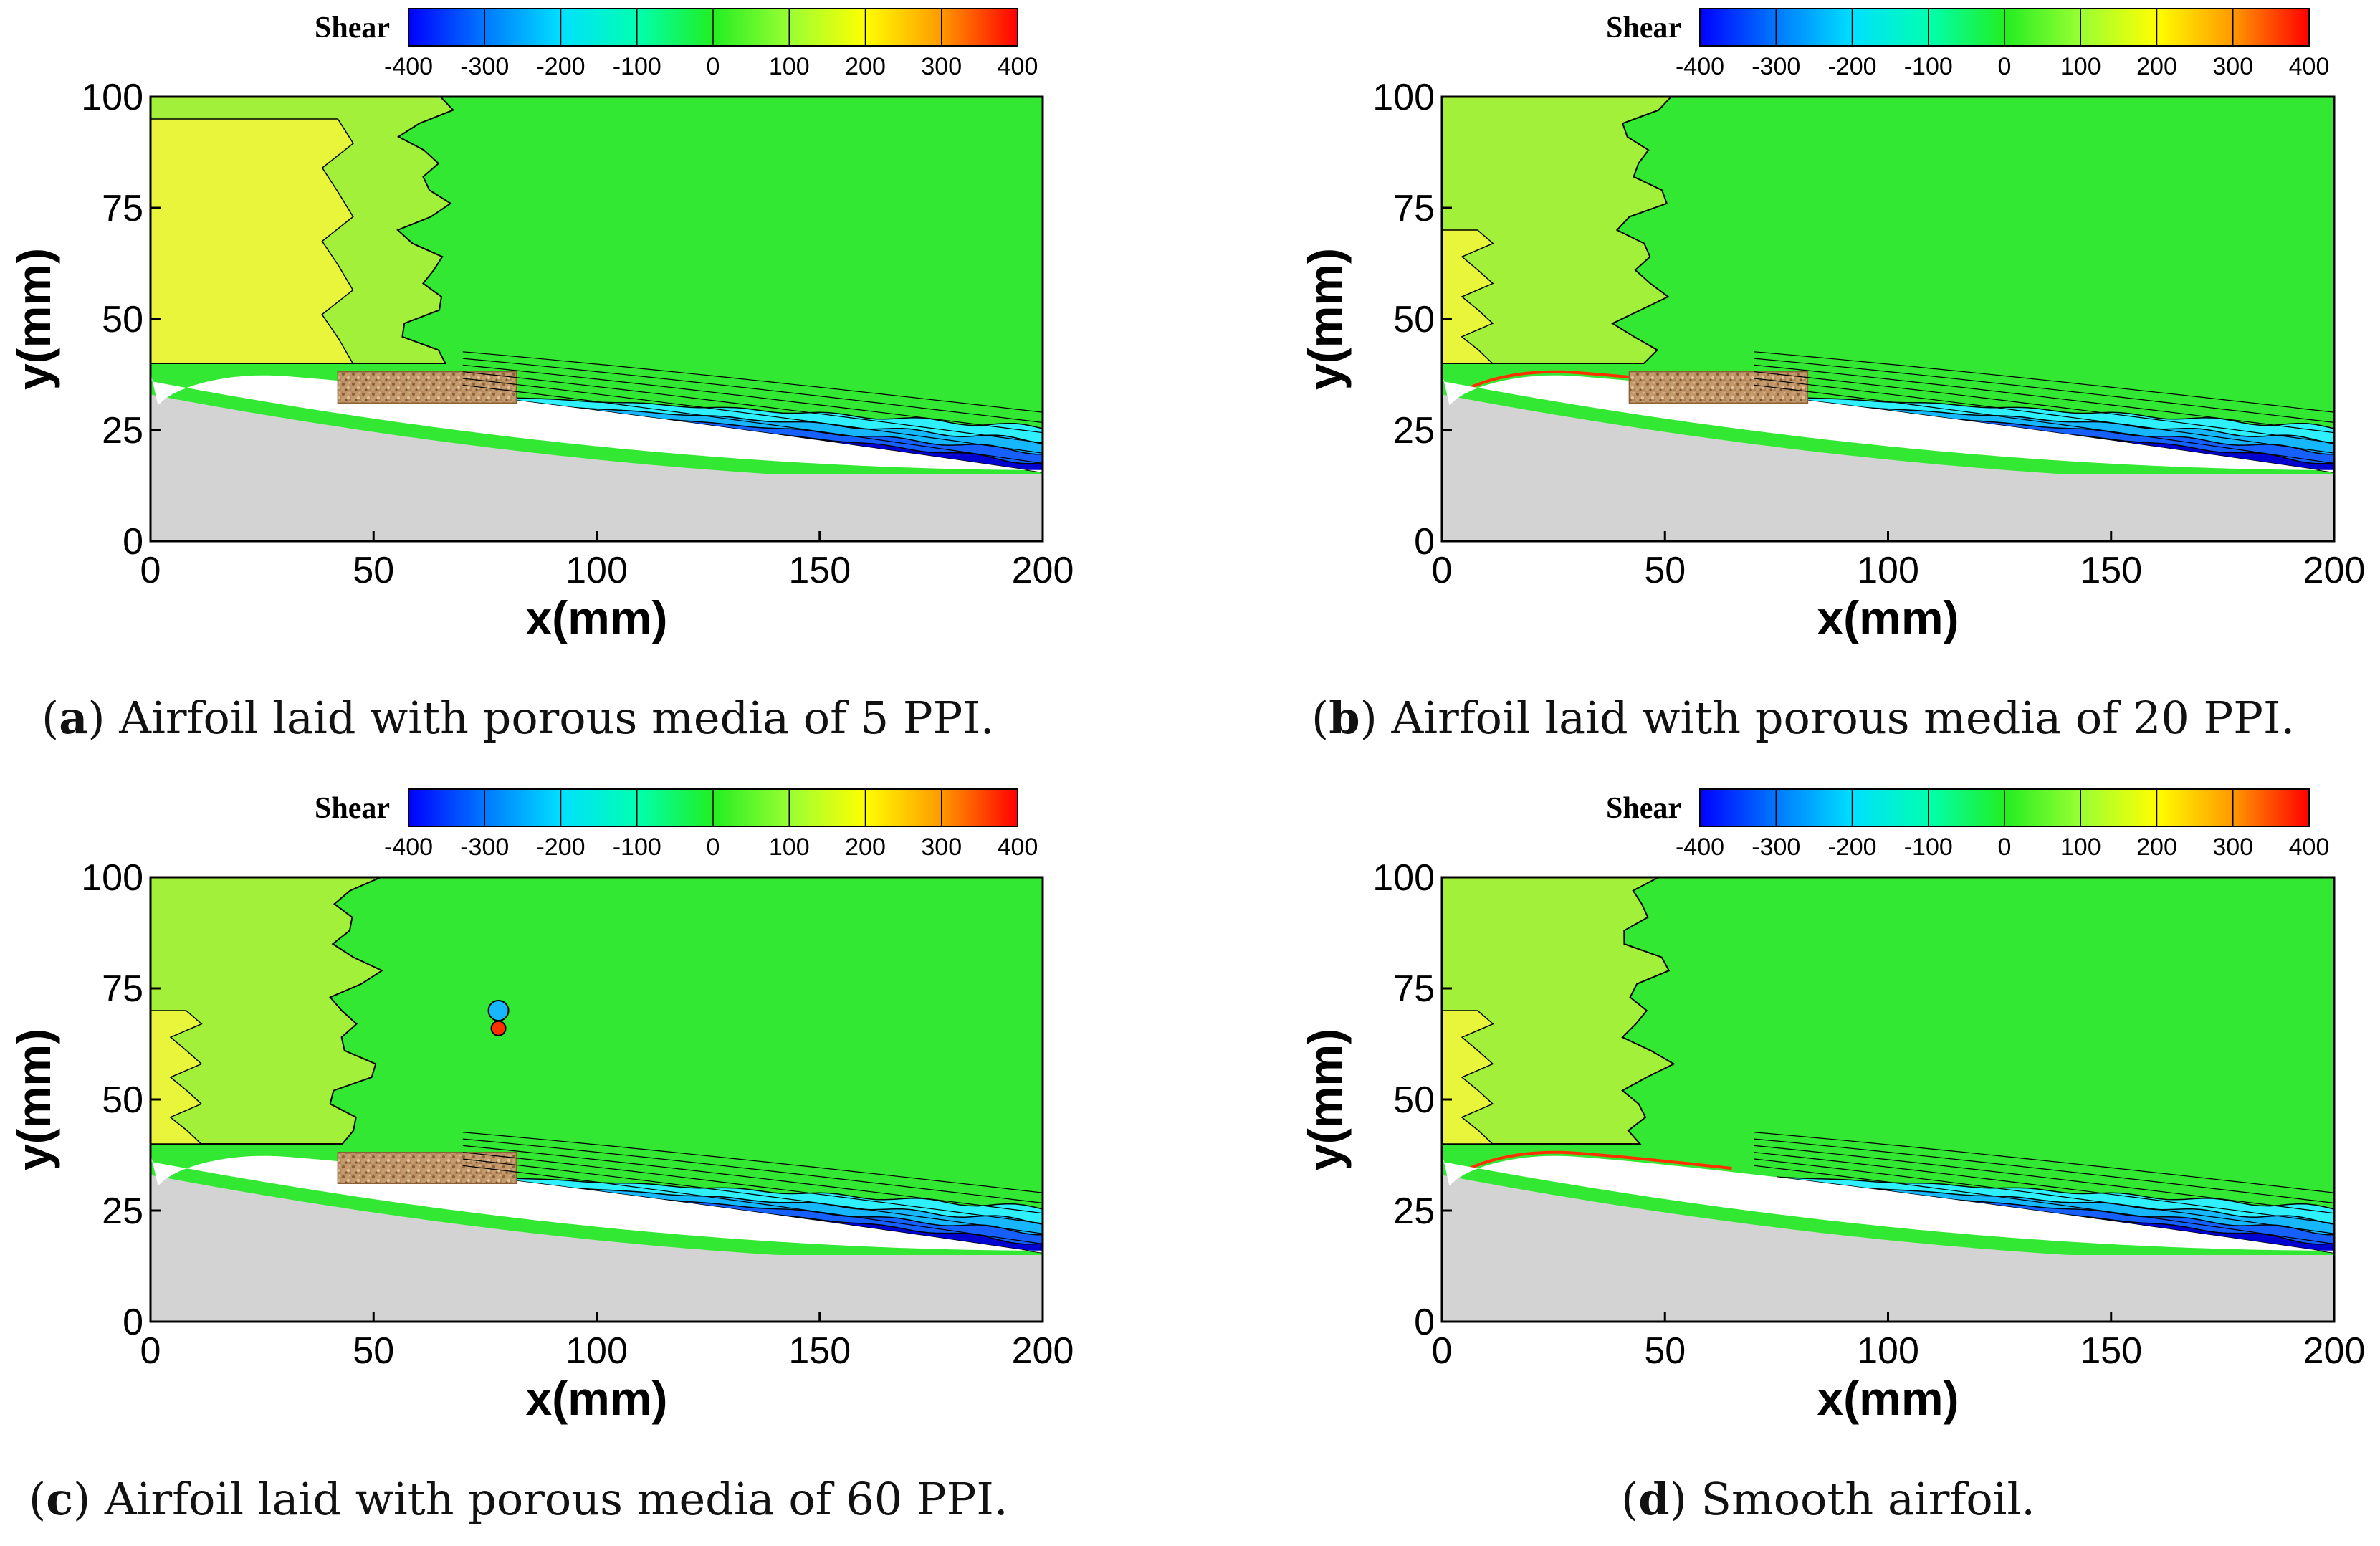  What do you see at coordinates (1403, 878) in the screenshot?
I see `y-tick-label-d-4: 100` at bounding box center [1403, 878].